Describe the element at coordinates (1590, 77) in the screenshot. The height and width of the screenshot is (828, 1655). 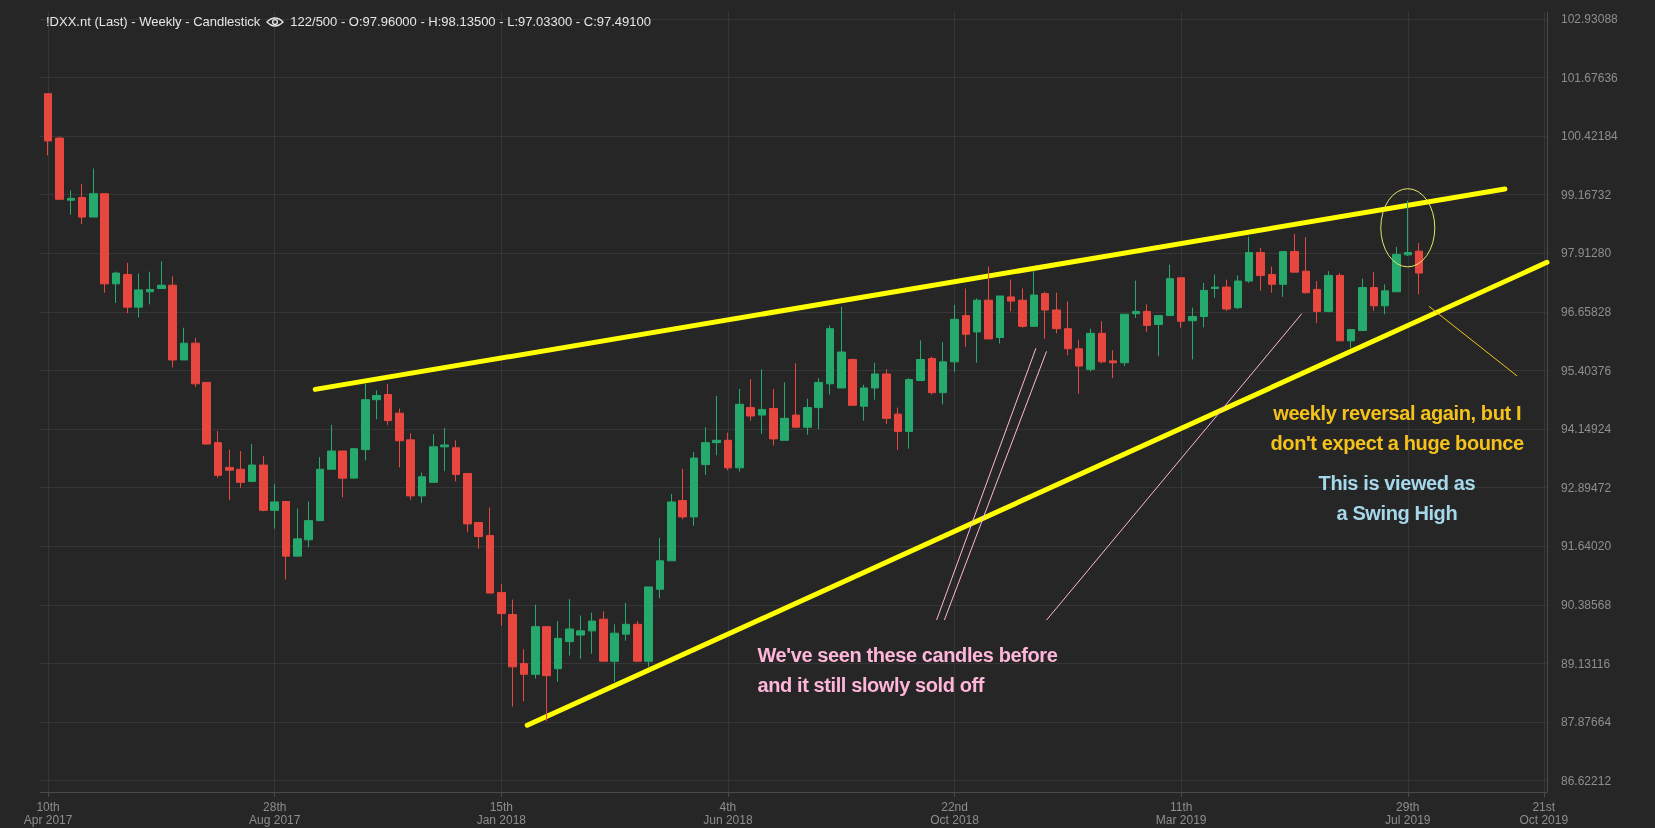
I see `y-tick-label: 101.67636` at that location.